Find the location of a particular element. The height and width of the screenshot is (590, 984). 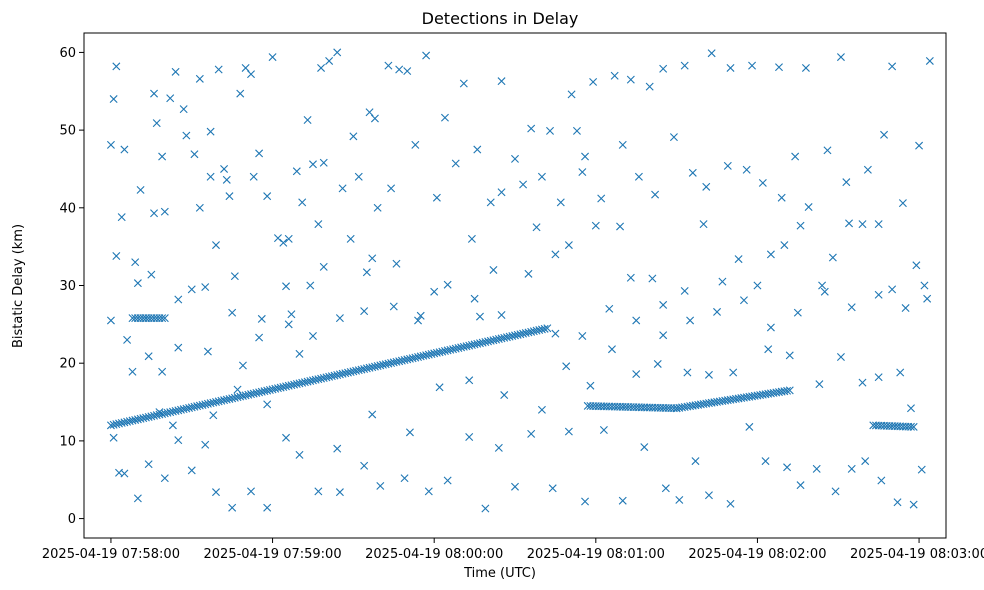

y-tick-label: 30 is located at coordinates (67, 286).